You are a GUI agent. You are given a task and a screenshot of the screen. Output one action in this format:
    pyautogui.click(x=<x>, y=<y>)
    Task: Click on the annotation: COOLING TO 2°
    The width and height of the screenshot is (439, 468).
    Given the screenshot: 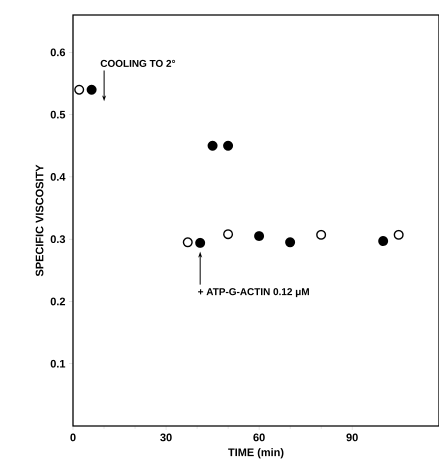 What is the action you would take?
    pyautogui.click(x=138, y=63)
    